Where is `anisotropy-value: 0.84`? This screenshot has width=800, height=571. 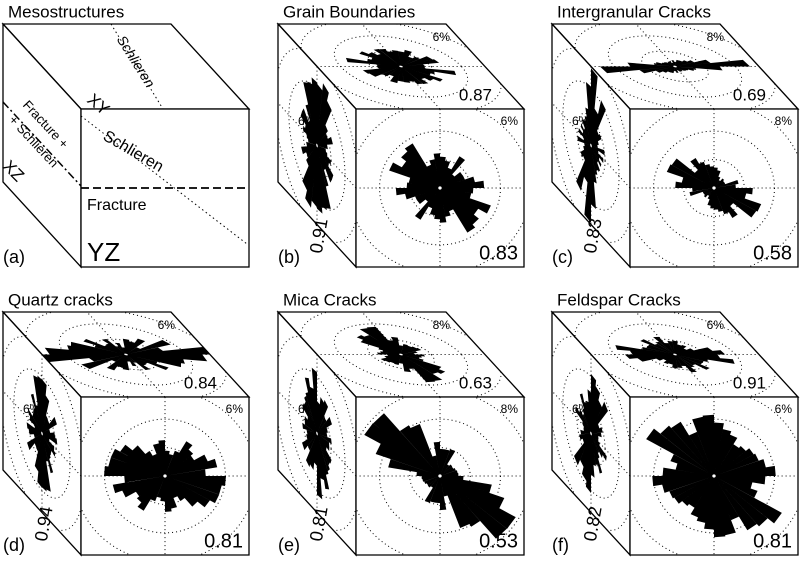 anisotropy-value: 0.84 is located at coordinates (200, 382).